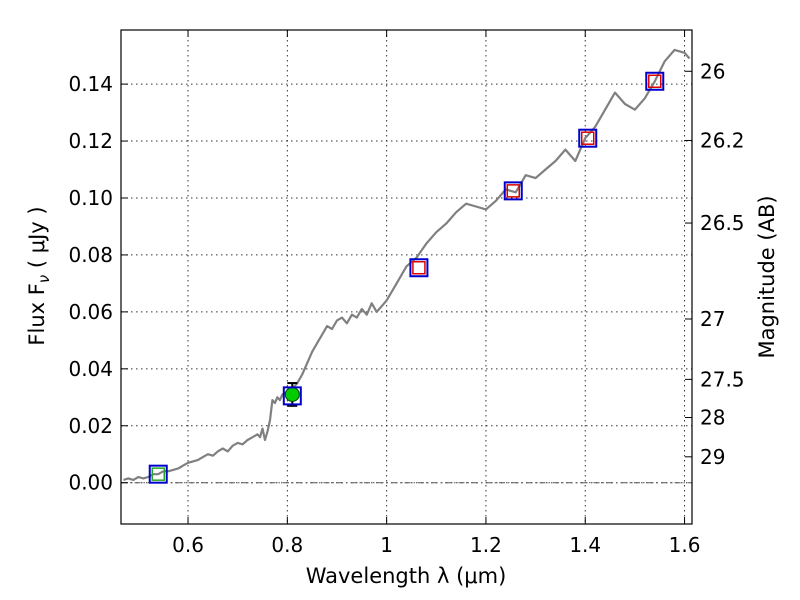 This screenshot has width=800, height=600. I want to click on y-tick-label: 0.06, so click(90, 312).